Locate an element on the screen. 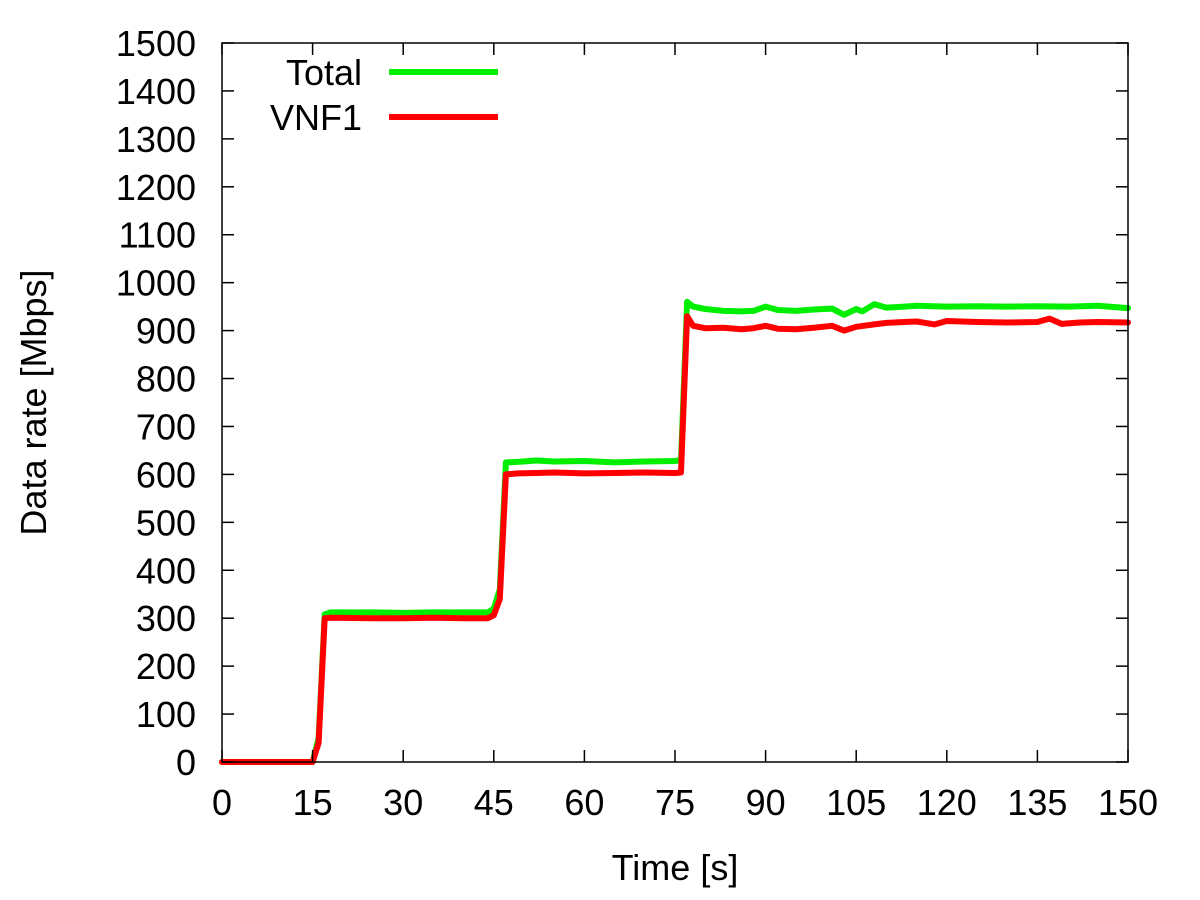 This screenshot has height=900, width=1200. x-tick-label: 15 is located at coordinates (313, 802).